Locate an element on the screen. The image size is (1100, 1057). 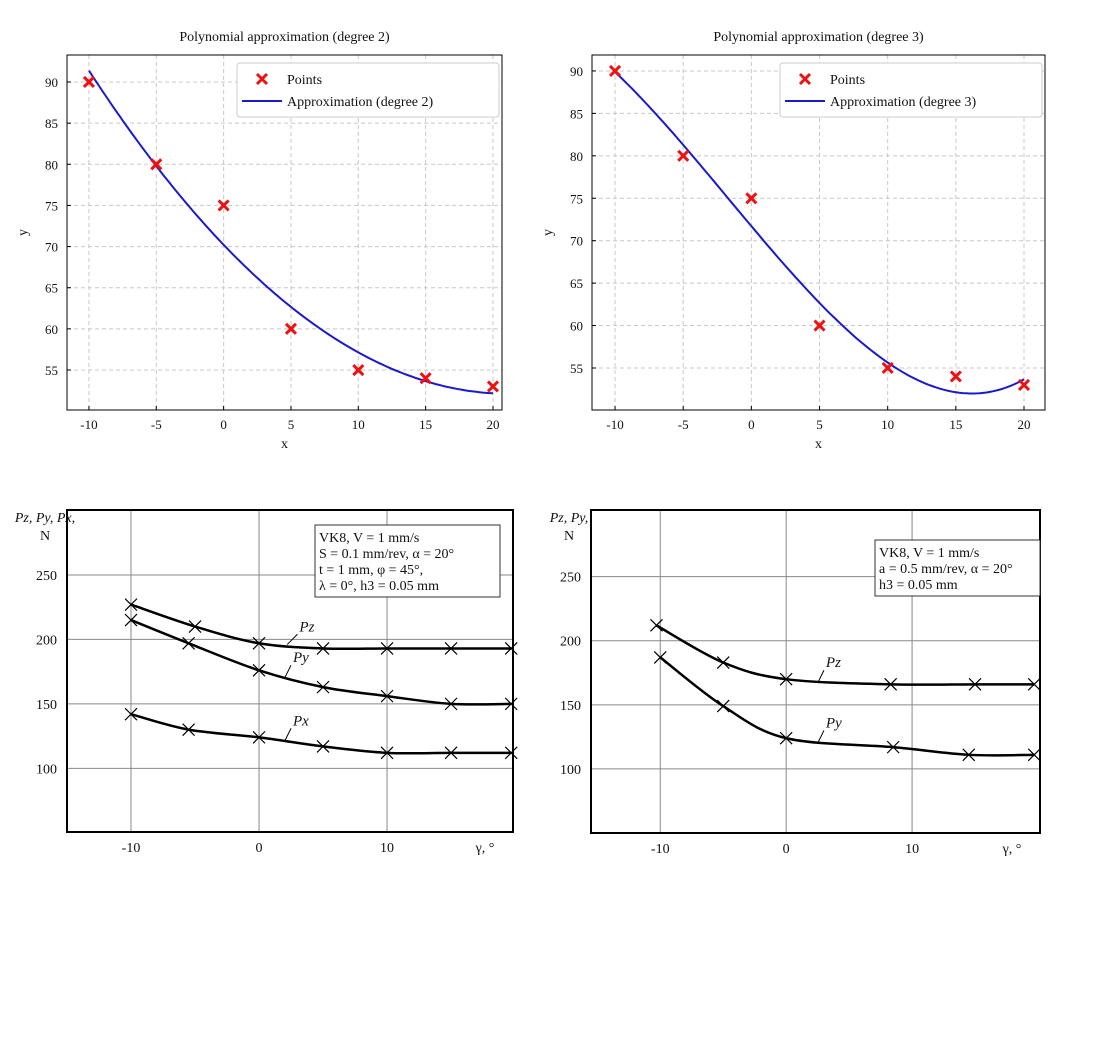
chart-title: Polynomial approximation (degree 3) is located at coordinates (818, 37).